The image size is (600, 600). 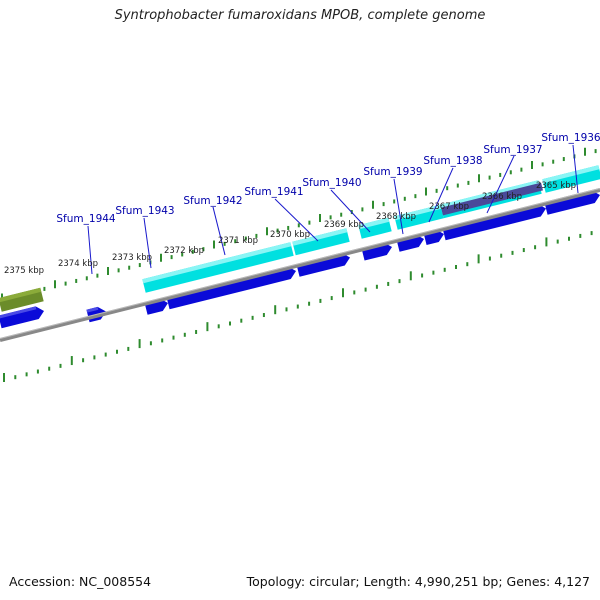 I want to click on kbp-label: 2369 kbp, so click(x=344, y=225).